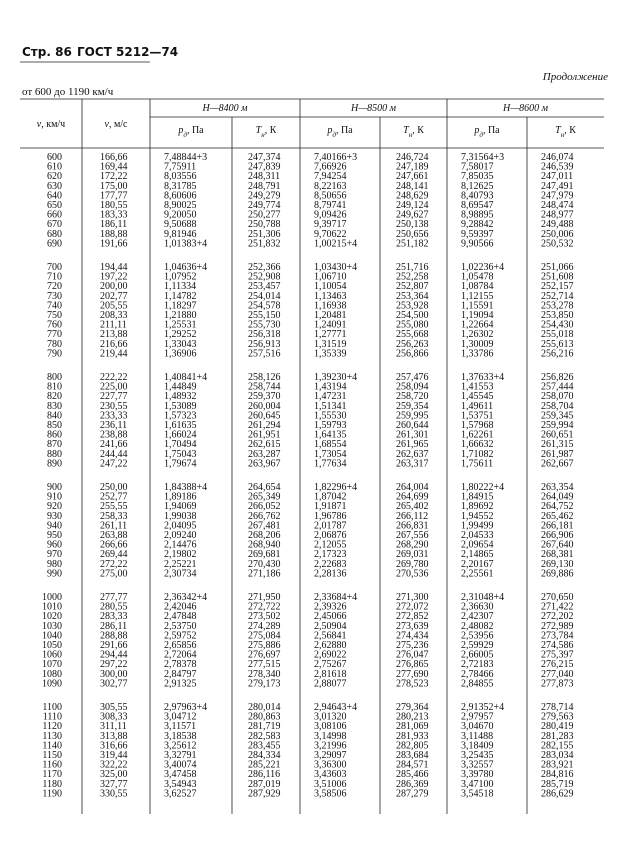 Image resolution: width=621 pixels, height=850 pixels. Describe the element at coordinates (185, 597) in the screenshot. I see `cell: 2,36342+4` at that location.